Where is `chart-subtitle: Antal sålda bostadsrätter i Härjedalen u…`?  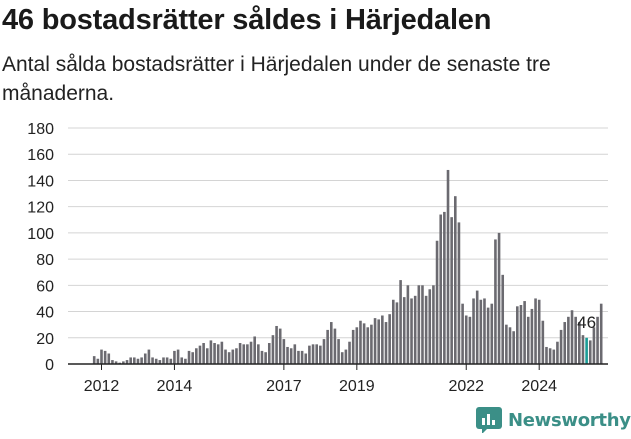 chart-subtitle: Antal sålda bostadsrätter i Härjedalen u… is located at coordinates (276, 79).